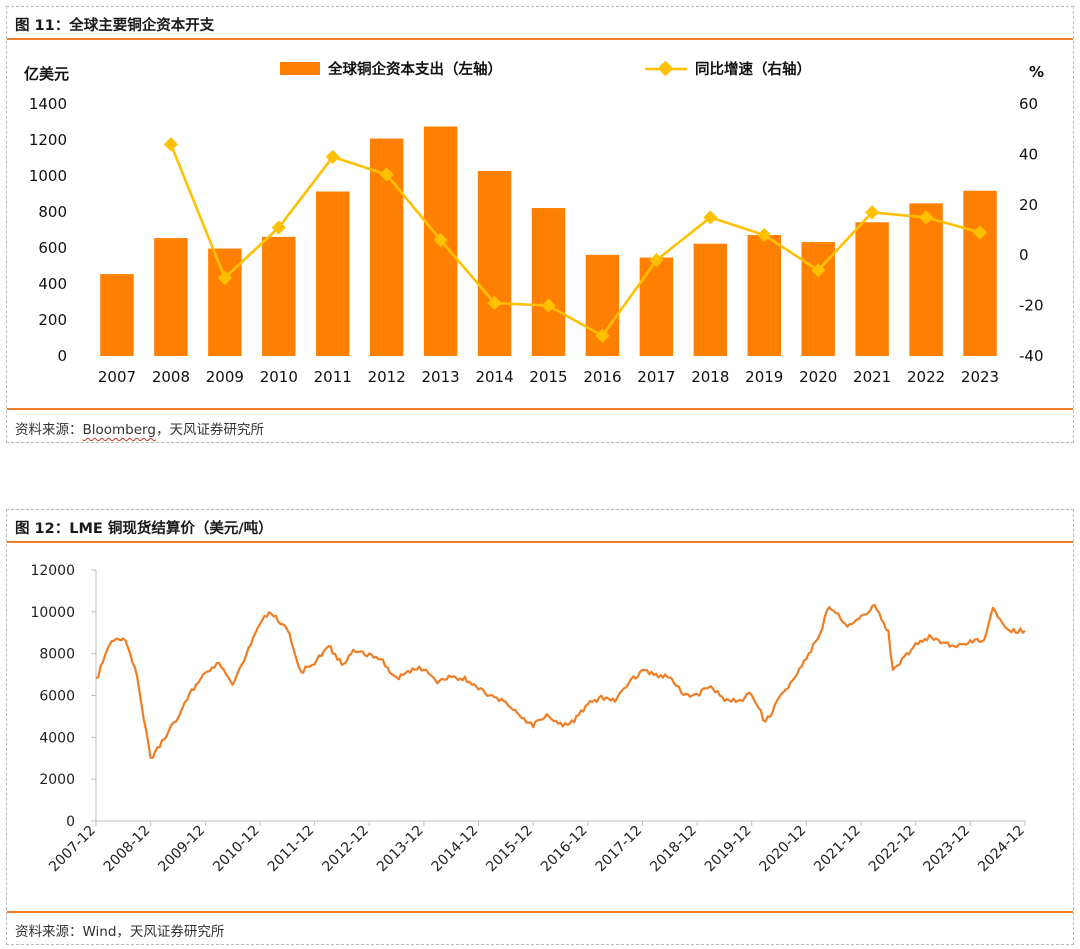  What do you see at coordinates (872, 377) in the screenshot?
I see `x-axis-tick: 2021` at bounding box center [872, 377].